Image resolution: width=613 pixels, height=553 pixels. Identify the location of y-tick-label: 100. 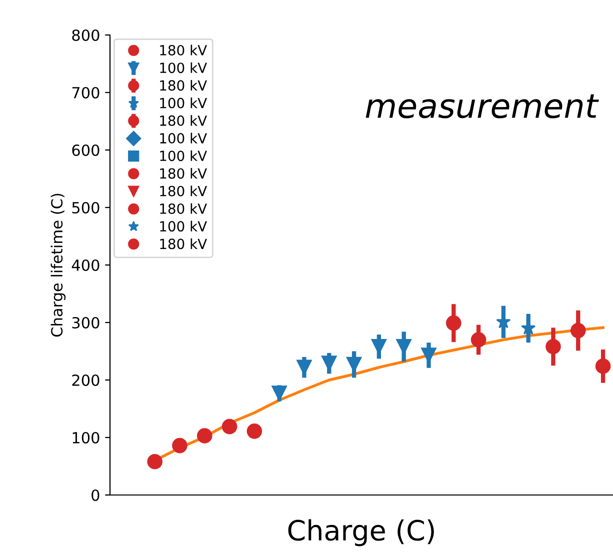
(86, 438).